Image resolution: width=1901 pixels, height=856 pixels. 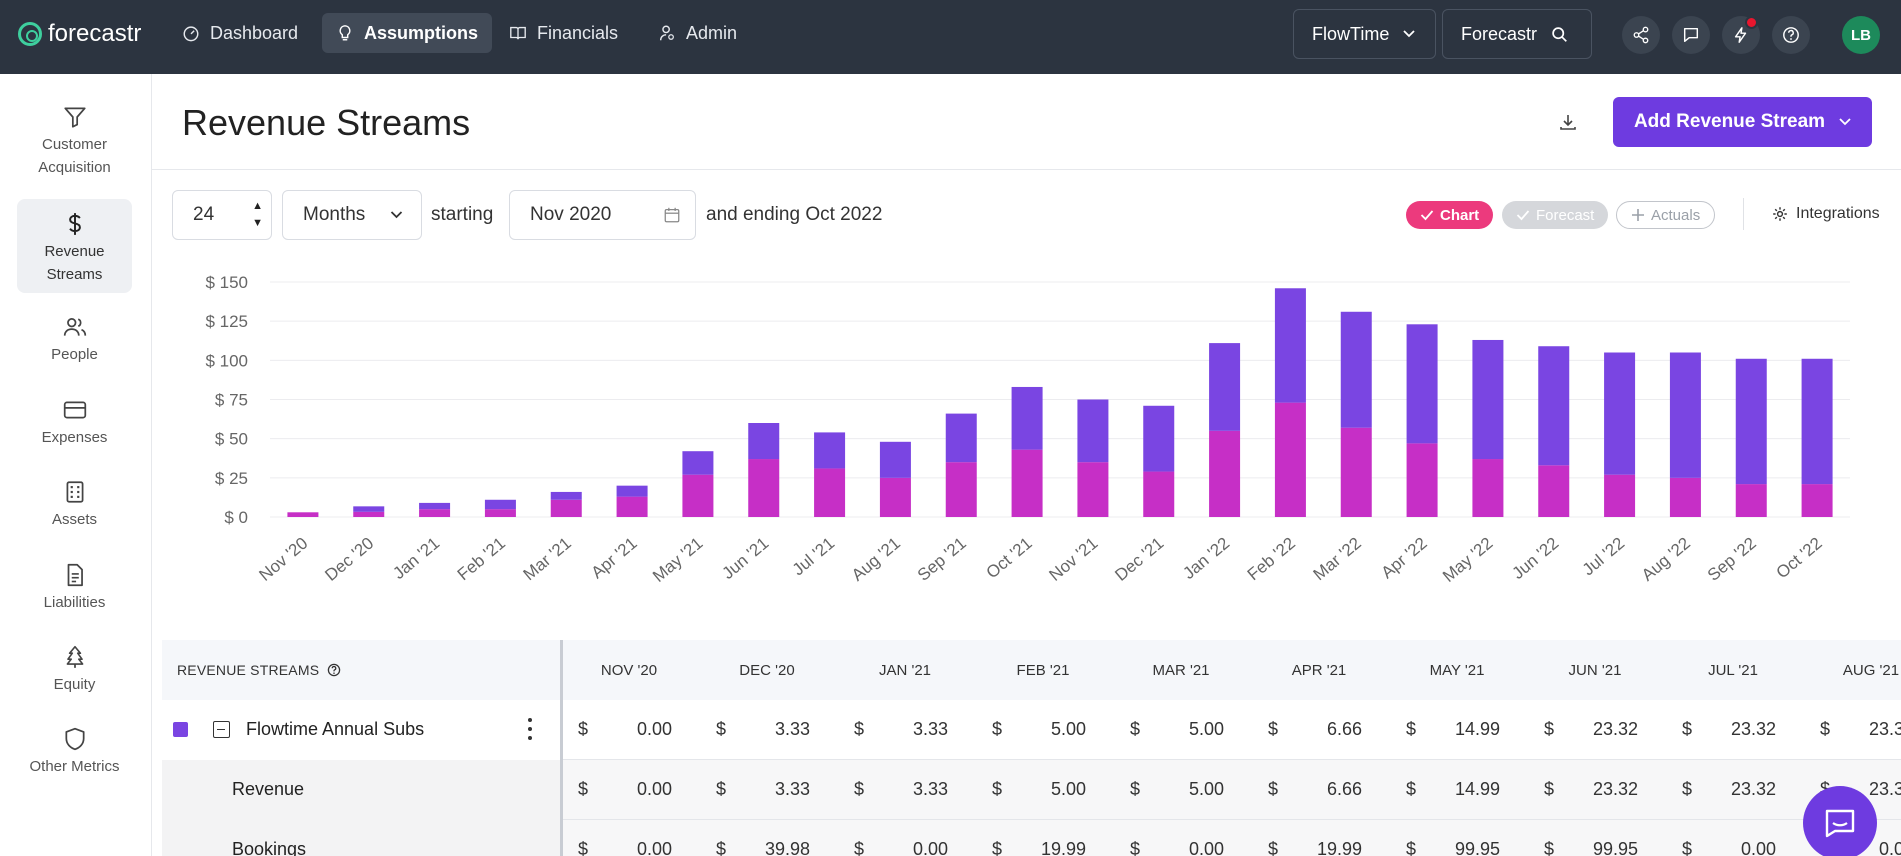 I want to click on sidebar-item-expenses: Expenses, so click(x=74, y=427).